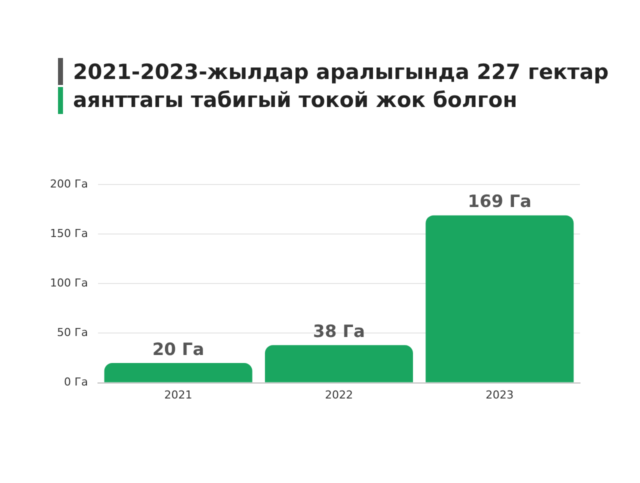 The height and width of the screenshot is (483, 640). Describe the element at coordinates (69, 283) in the screenshot. I see `y-tick-label: 100 Га` at that location.